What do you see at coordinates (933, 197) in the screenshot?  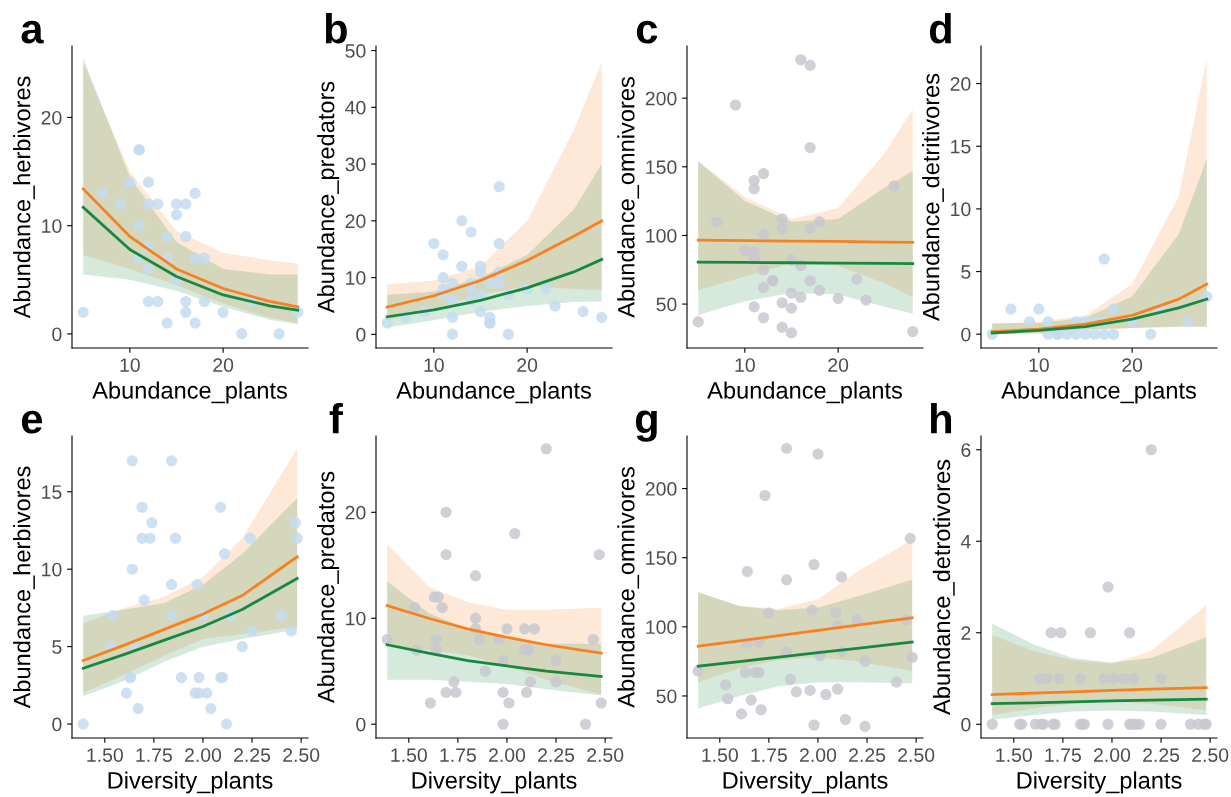 I see `y-axis-title: Abundance_detritivores` at bounding box center [933, 197].